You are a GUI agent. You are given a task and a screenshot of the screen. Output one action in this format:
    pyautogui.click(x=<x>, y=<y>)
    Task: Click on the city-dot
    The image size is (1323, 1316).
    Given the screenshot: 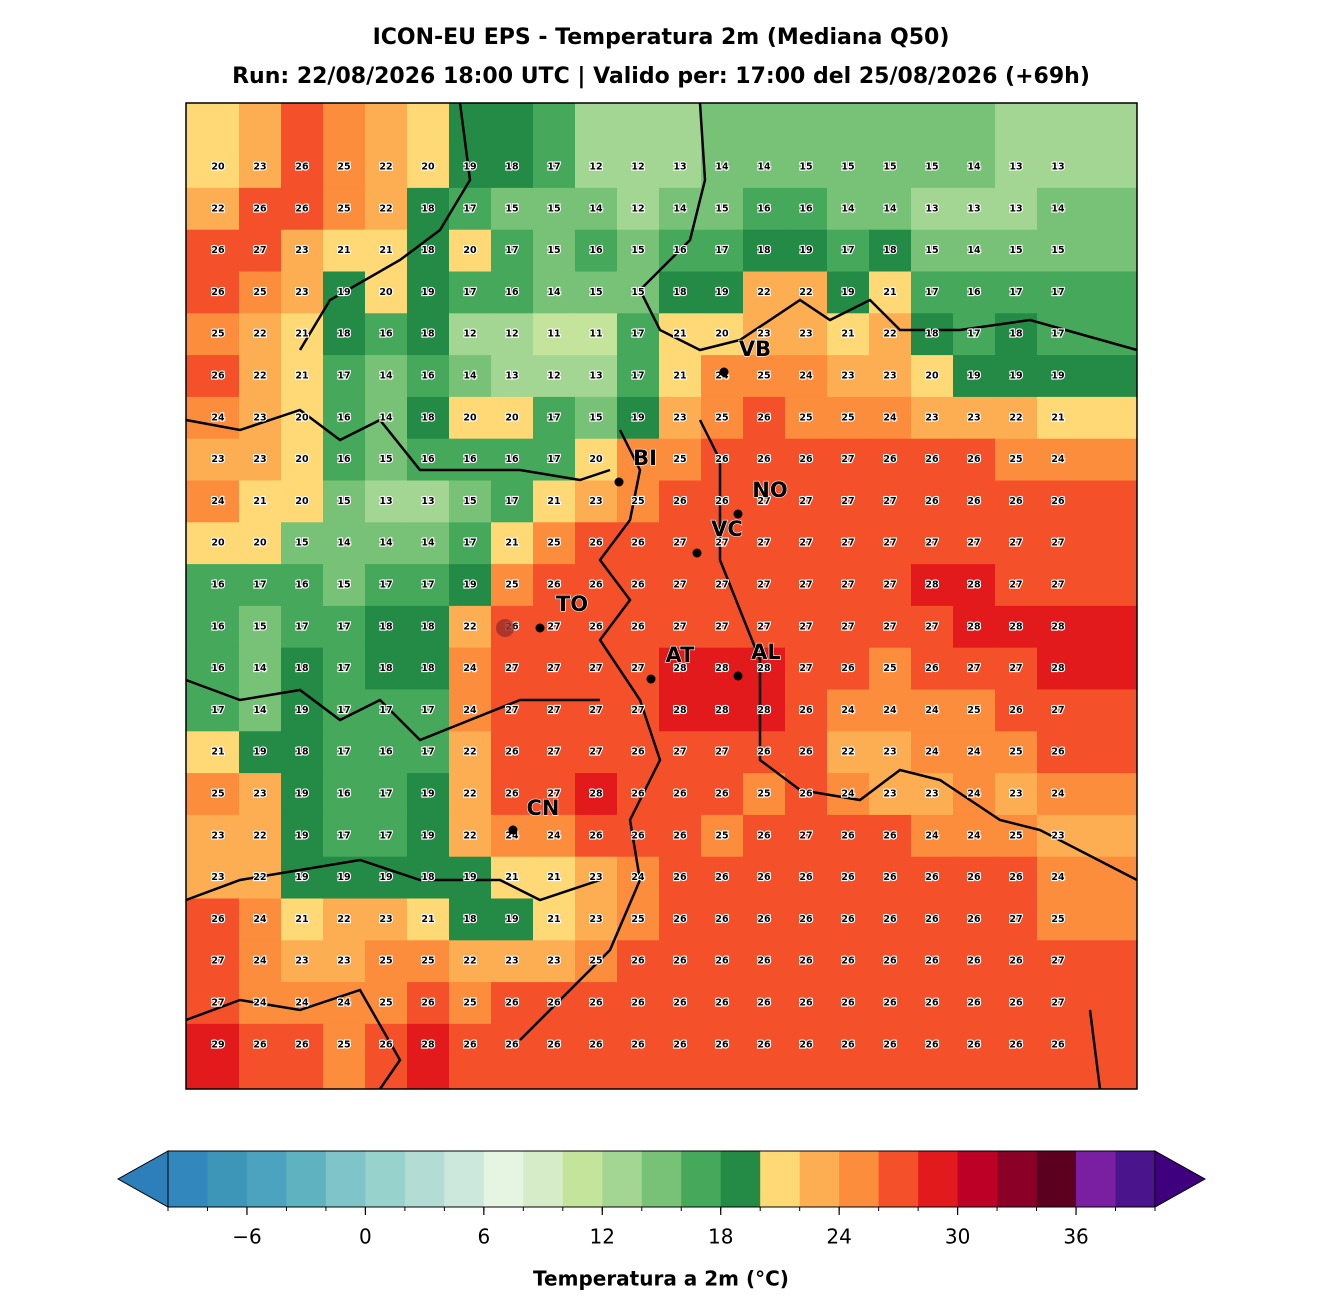 What is the action you would take?
    pyautogui.click(x=738, y=676)
    